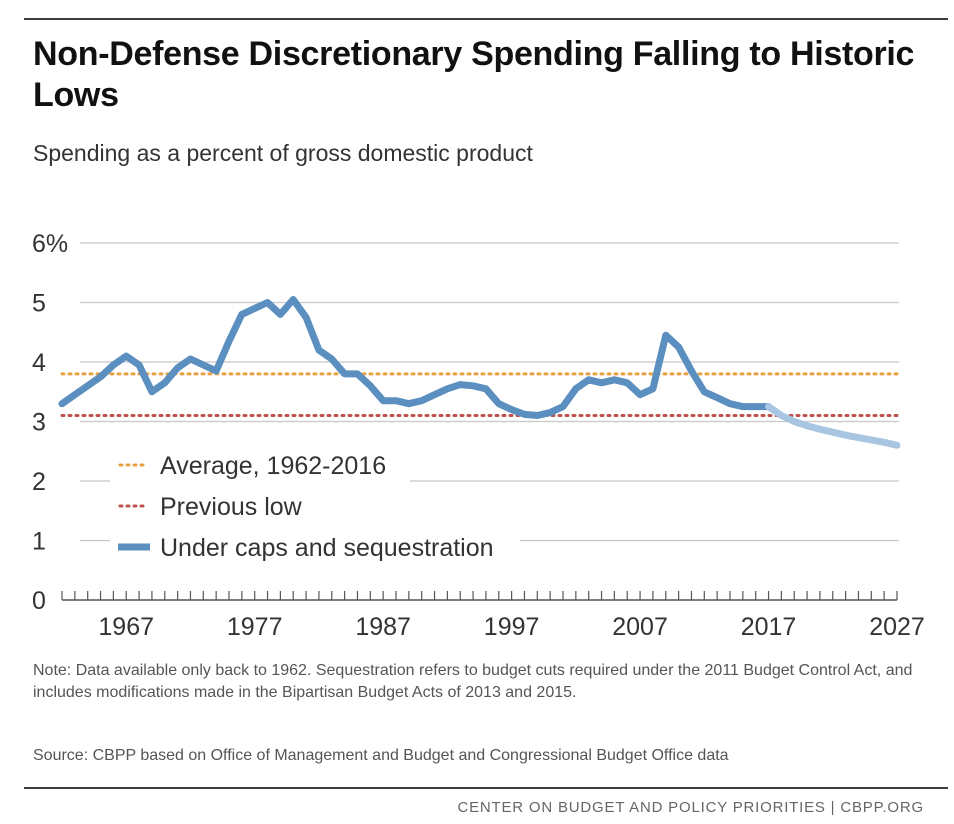 The height and width of the screenshot is (824, 954). What do you see at coordinates (231, 507) in the screenshot?
I see `legend-previous-low-label: Previous low` at bounding box center [231, 507].